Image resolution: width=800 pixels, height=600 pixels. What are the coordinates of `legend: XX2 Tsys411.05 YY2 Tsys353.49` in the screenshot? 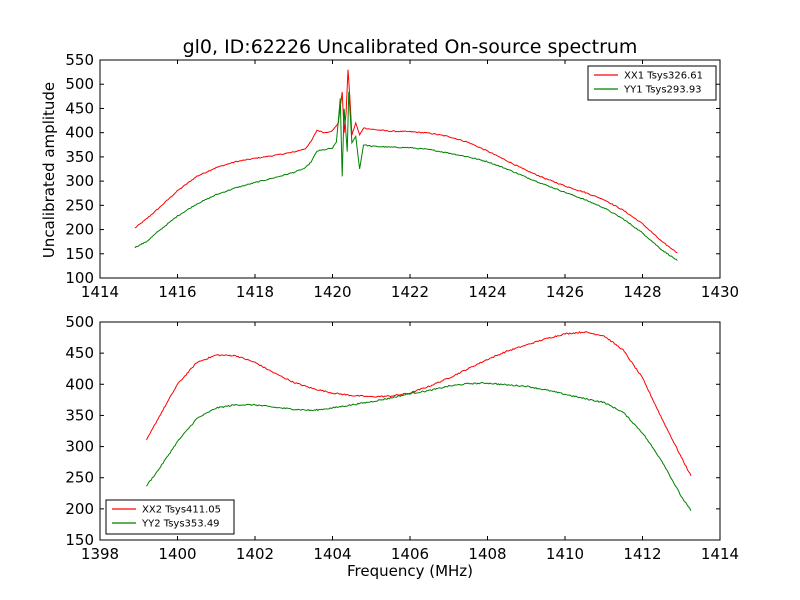 It's located at (170, 517).